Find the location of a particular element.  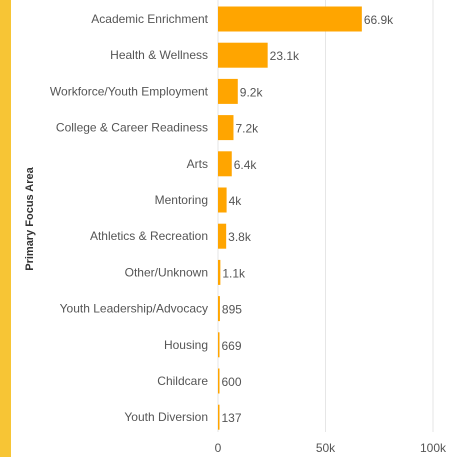

category-label: Youth Leadership/Advocacy is located at coordinates (134, 309).